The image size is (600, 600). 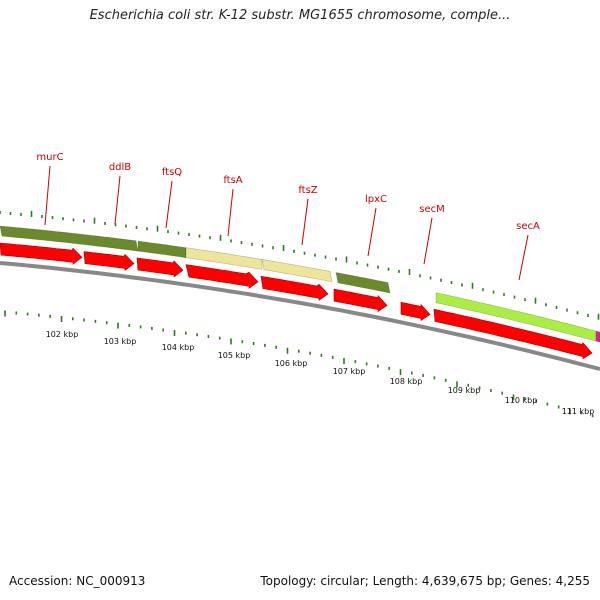 What do you see at coordinates (172, 172) in the screenshot?
I see `gene-label-ftsQ: ftsQ` at bounding box center [172, 172].